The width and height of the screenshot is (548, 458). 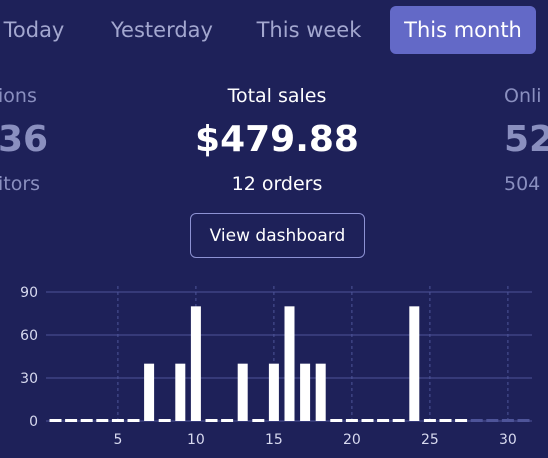 What do you see at coordinates (117, 440) in the screenshot?
I see `x-tick-label-5: 5` at bounding box center [117, 440].